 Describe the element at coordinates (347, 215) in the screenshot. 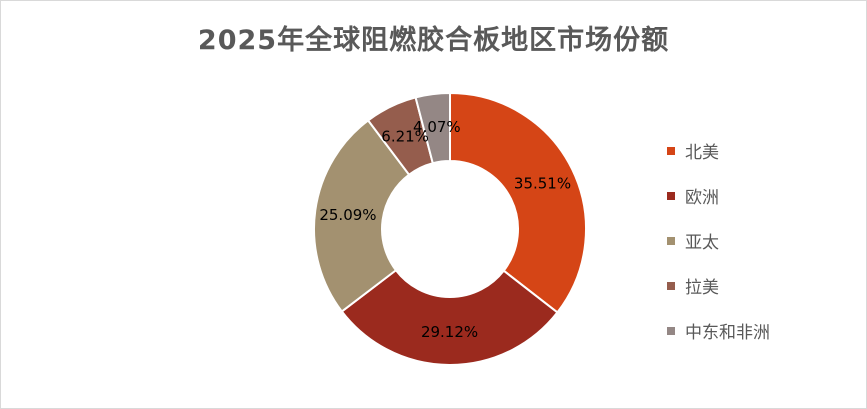

I see `slice-label-3: 25.09%` at that location.